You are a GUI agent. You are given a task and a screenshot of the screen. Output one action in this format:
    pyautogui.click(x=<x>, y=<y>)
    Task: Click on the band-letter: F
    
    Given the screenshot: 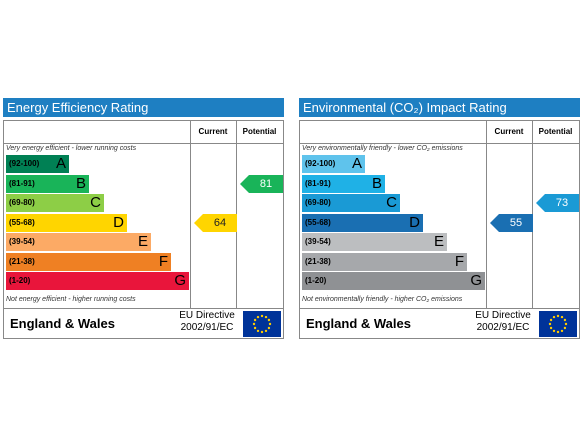 What is the action you would take?
    pyautogui.click(x=163, y=261)
    